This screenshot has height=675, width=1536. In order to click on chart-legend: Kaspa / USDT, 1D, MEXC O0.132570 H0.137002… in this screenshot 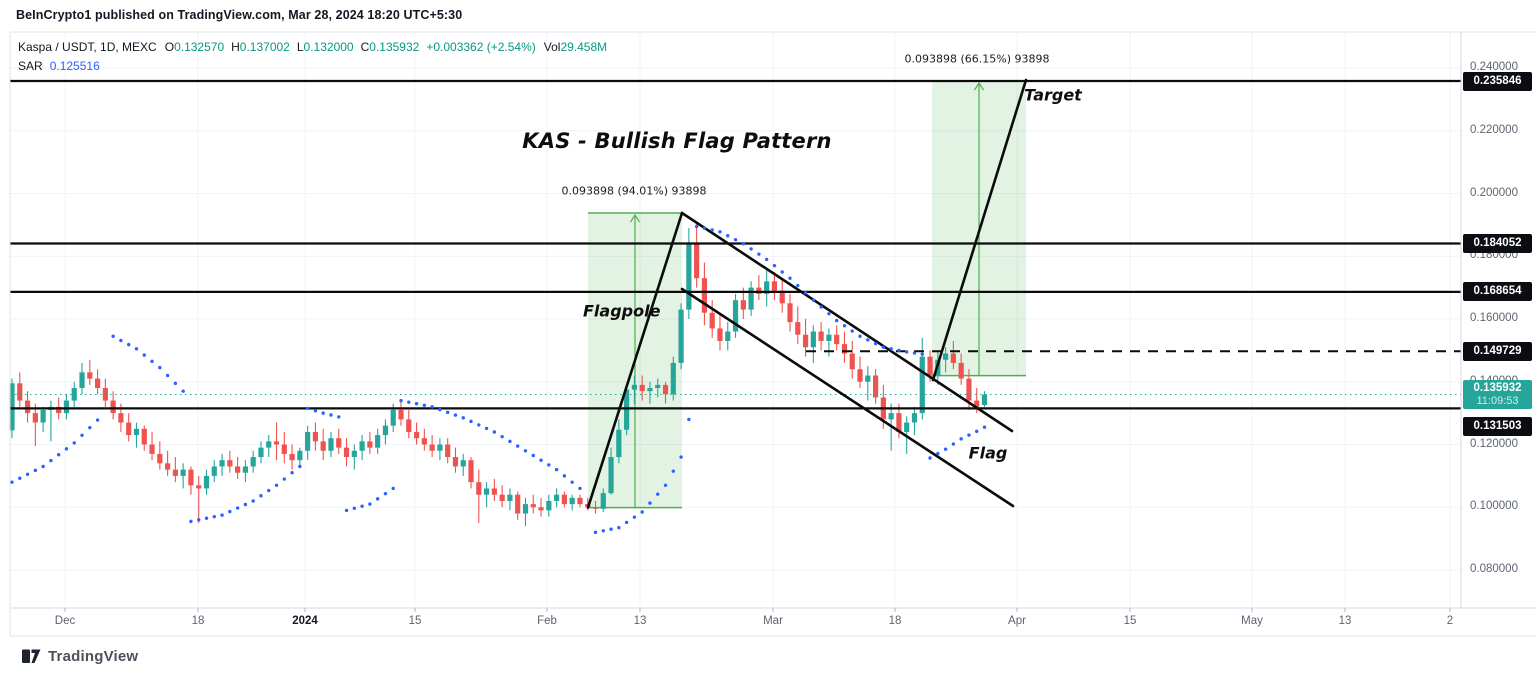, I will do `click(312, 57)`.